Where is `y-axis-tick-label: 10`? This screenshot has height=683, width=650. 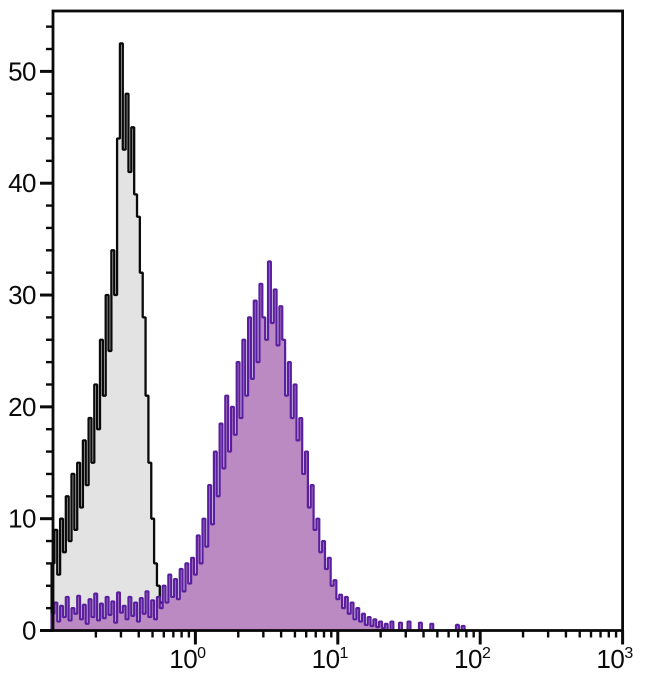 y-axis-tick-label: 10 is located at coordinates (22, 519).